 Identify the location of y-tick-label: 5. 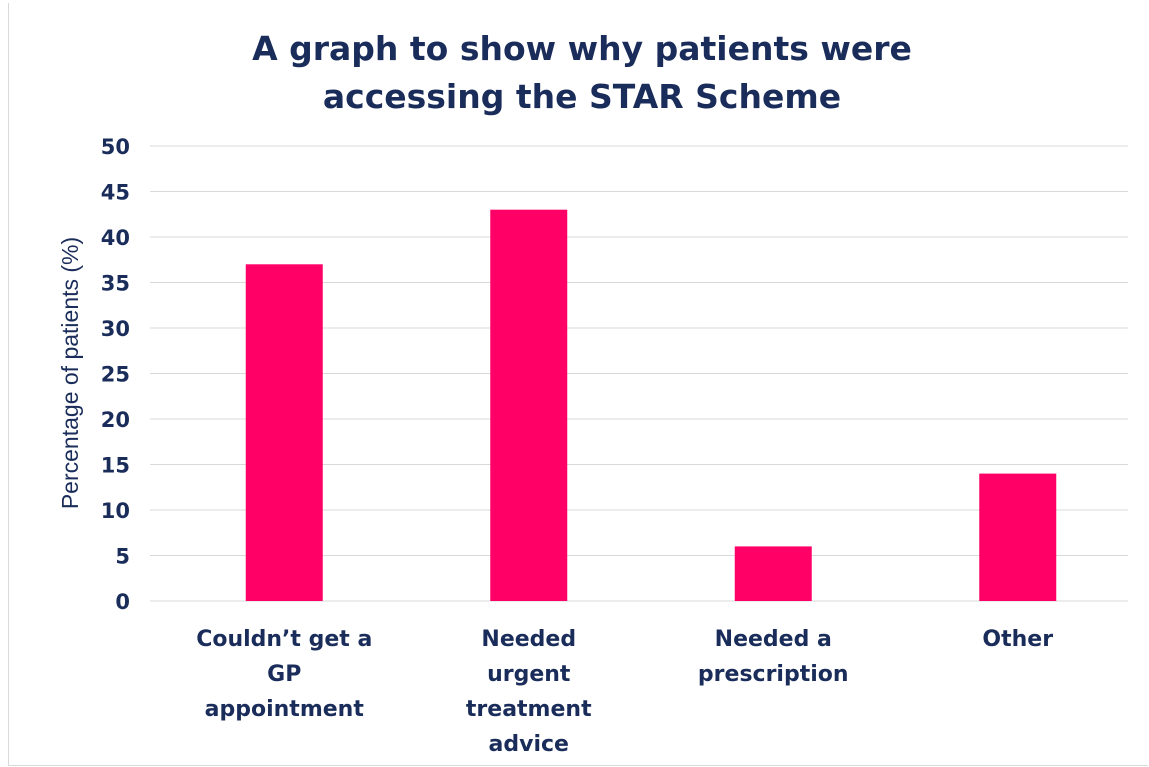
(122, 557).